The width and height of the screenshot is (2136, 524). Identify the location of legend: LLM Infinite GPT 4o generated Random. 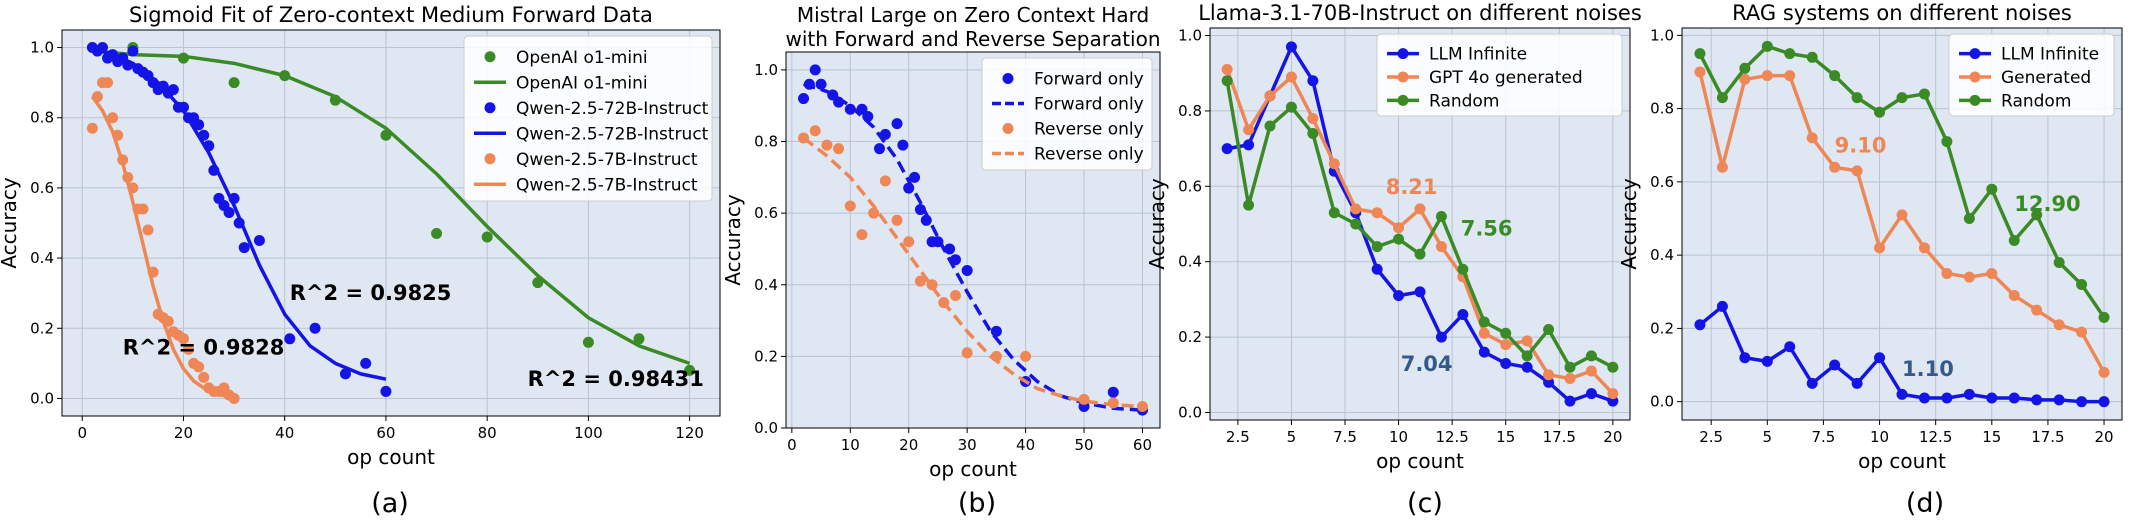
(1499, 75).